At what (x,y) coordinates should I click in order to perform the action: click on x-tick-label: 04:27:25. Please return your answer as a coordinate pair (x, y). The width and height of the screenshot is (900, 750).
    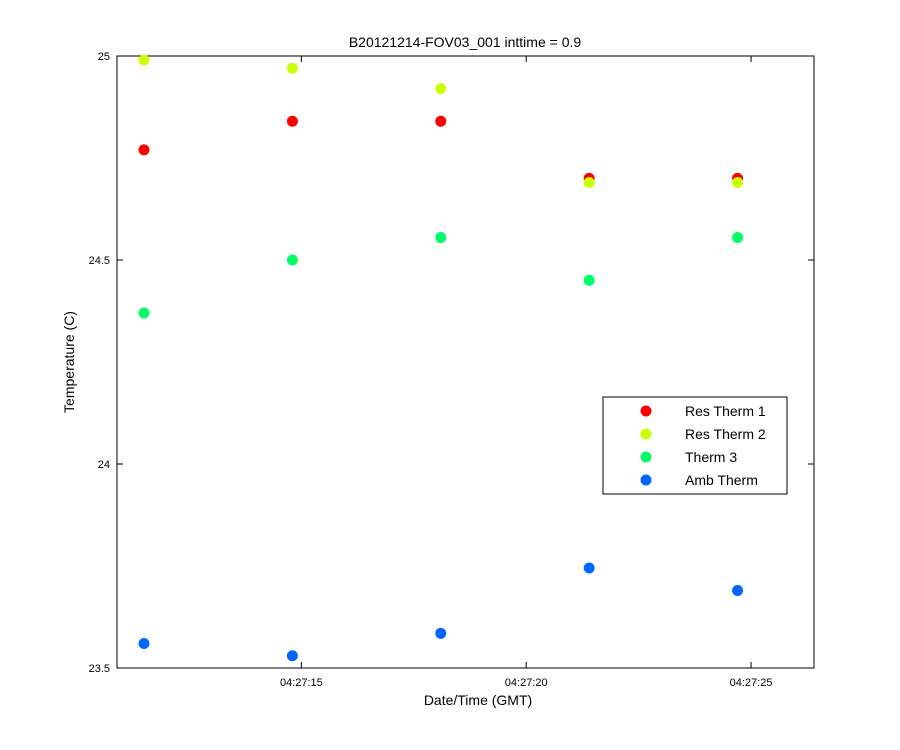
    Looking at the image, I should click on (751, 683).